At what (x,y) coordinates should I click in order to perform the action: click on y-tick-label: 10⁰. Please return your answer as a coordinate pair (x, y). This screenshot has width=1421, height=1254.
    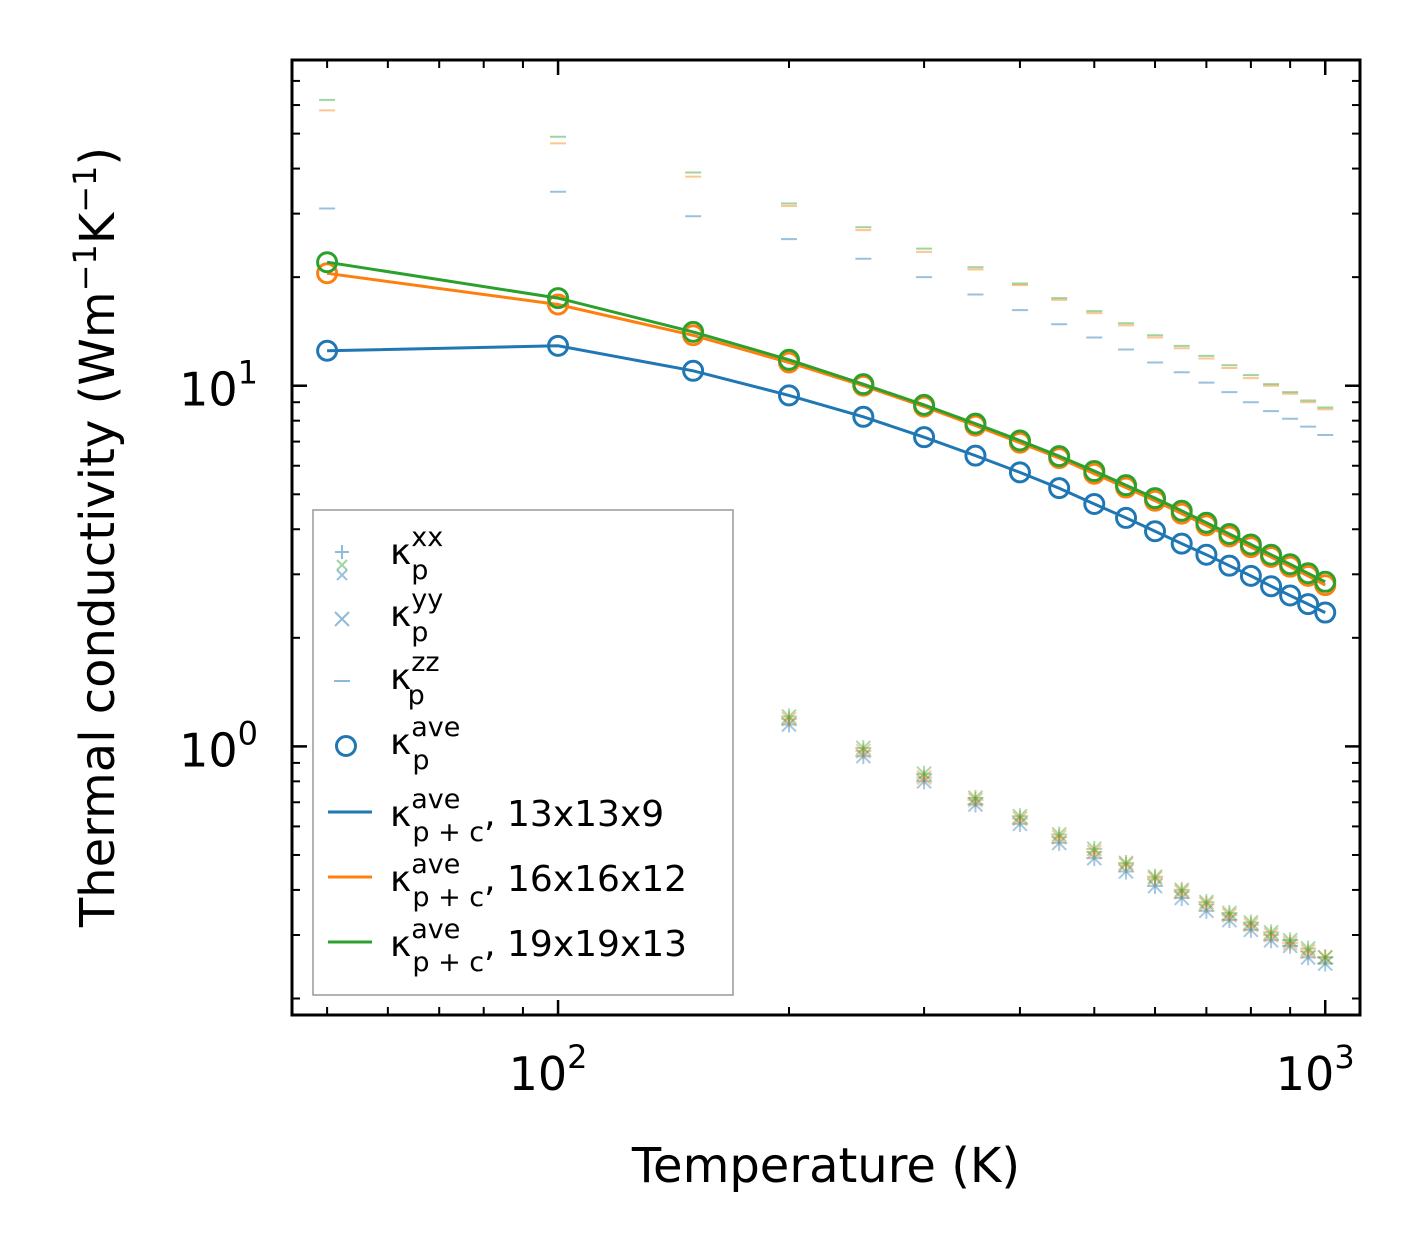
    Looking at the image, I should click on (218, 745).